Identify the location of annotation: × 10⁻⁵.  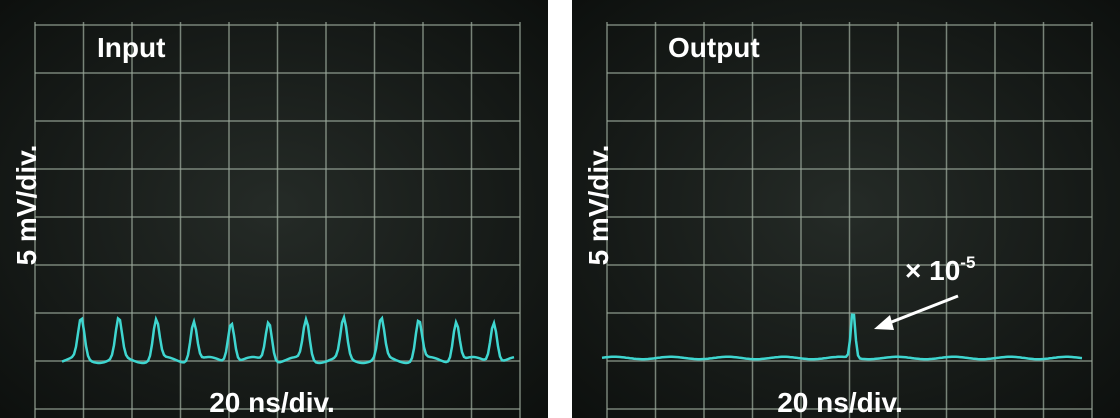
(940, 269).